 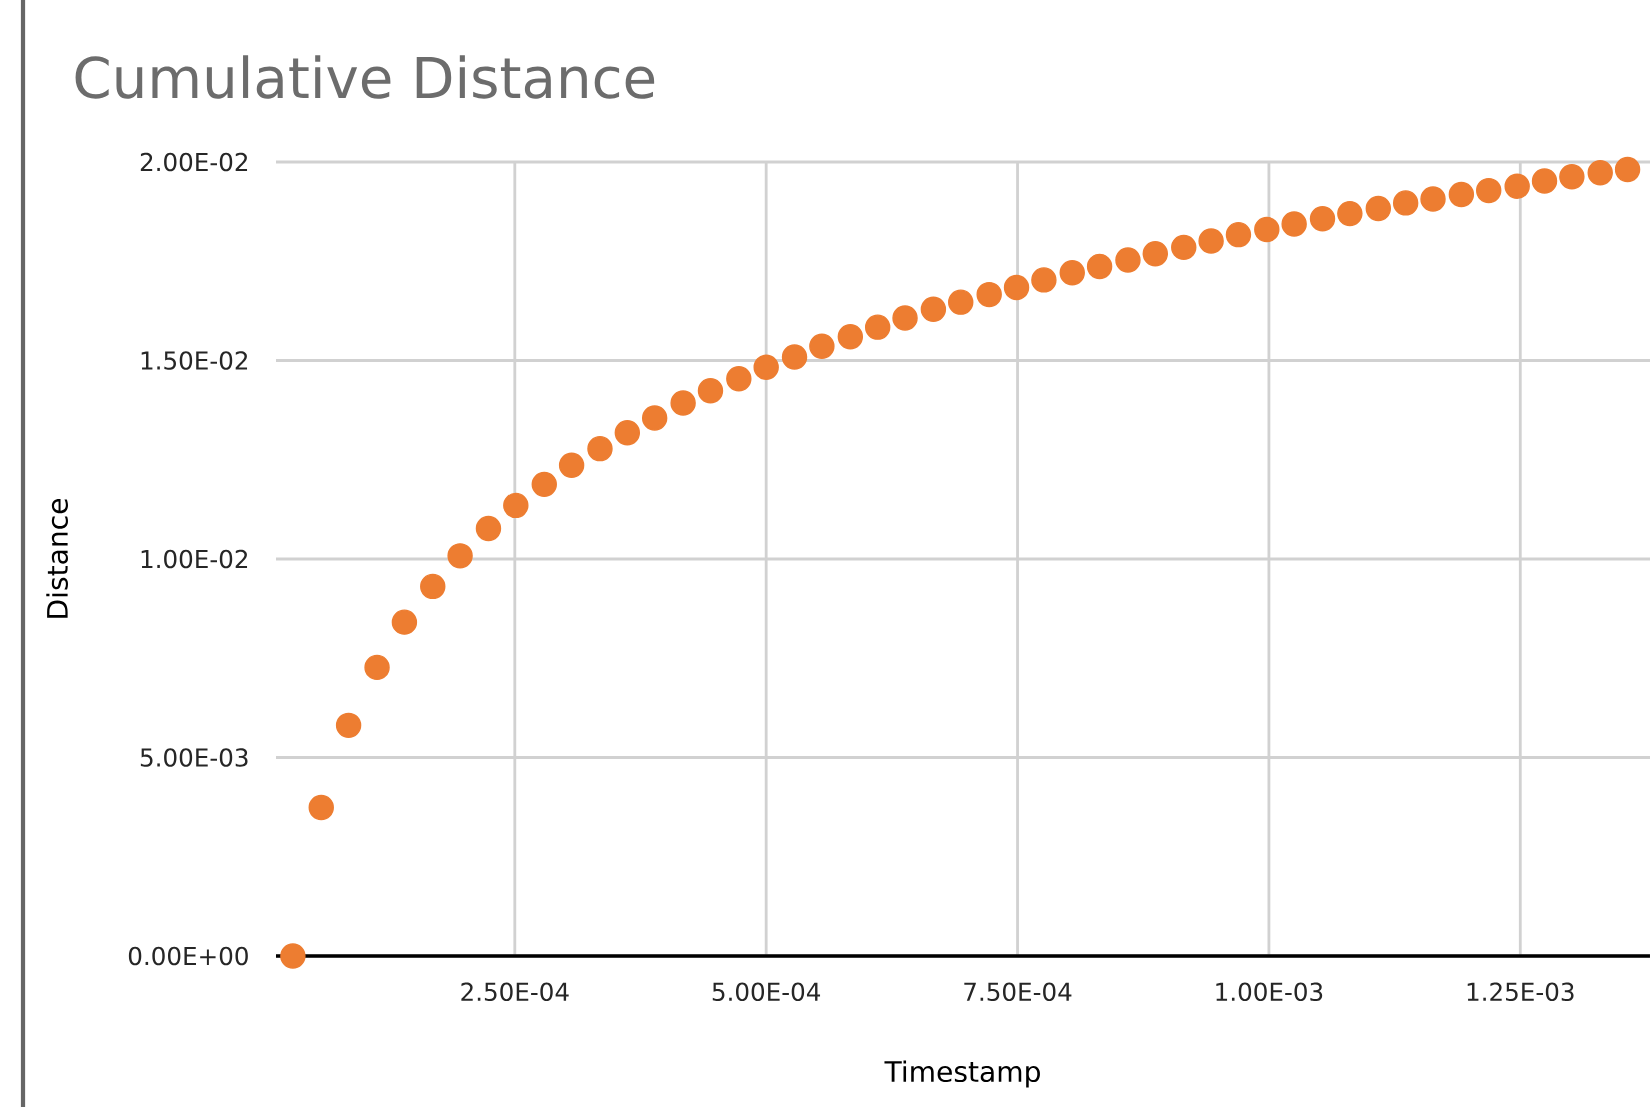 What do you see at coordinates (194, 757) in the screenshot?
I see `y-tick-label: 5.00E-03` at bounding box center [194, 757].